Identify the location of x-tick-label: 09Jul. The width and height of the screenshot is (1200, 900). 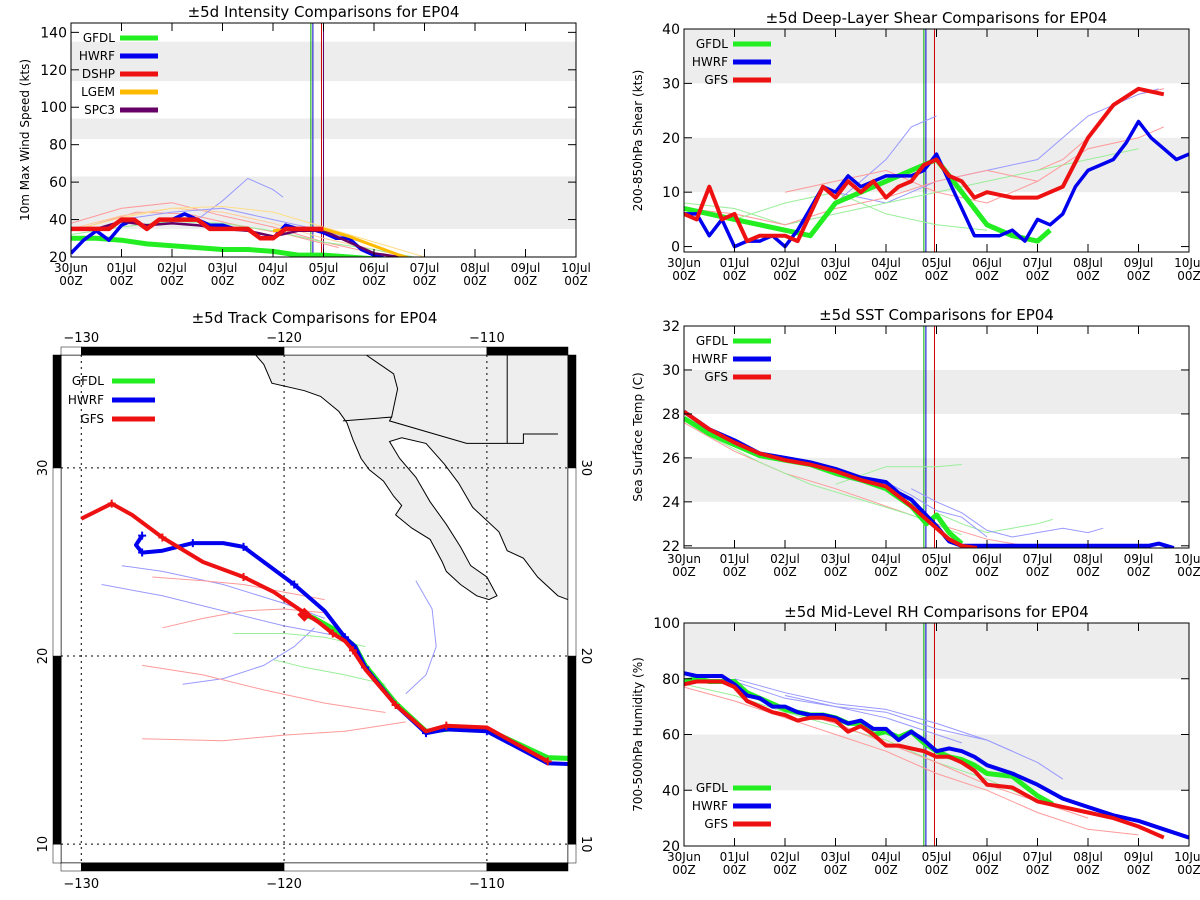
(1139, 857).